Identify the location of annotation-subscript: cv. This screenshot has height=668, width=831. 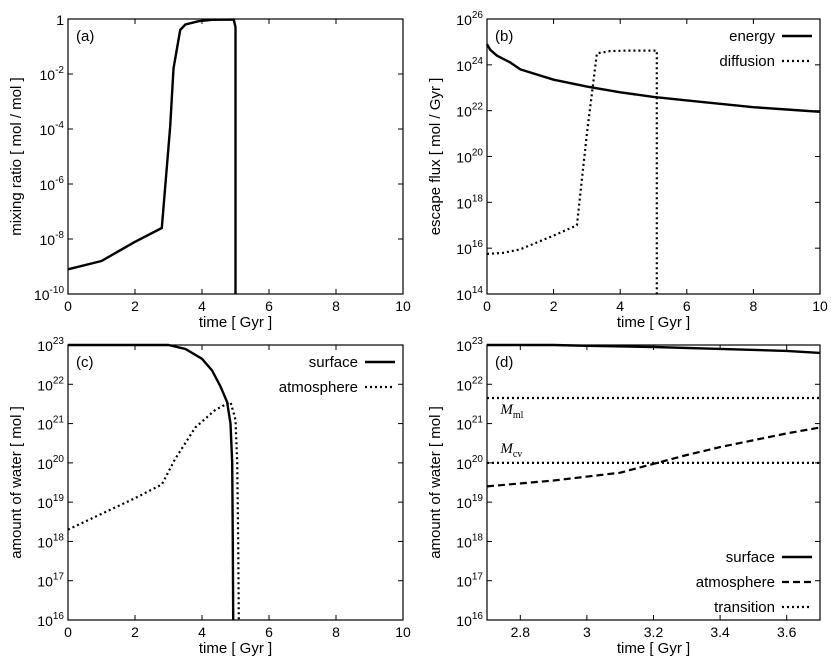
(517, 454).